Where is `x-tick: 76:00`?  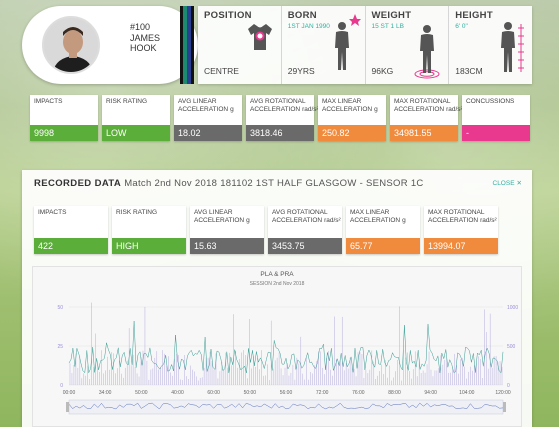
x-tick: 76:00 is located at coordinates (358, 393).